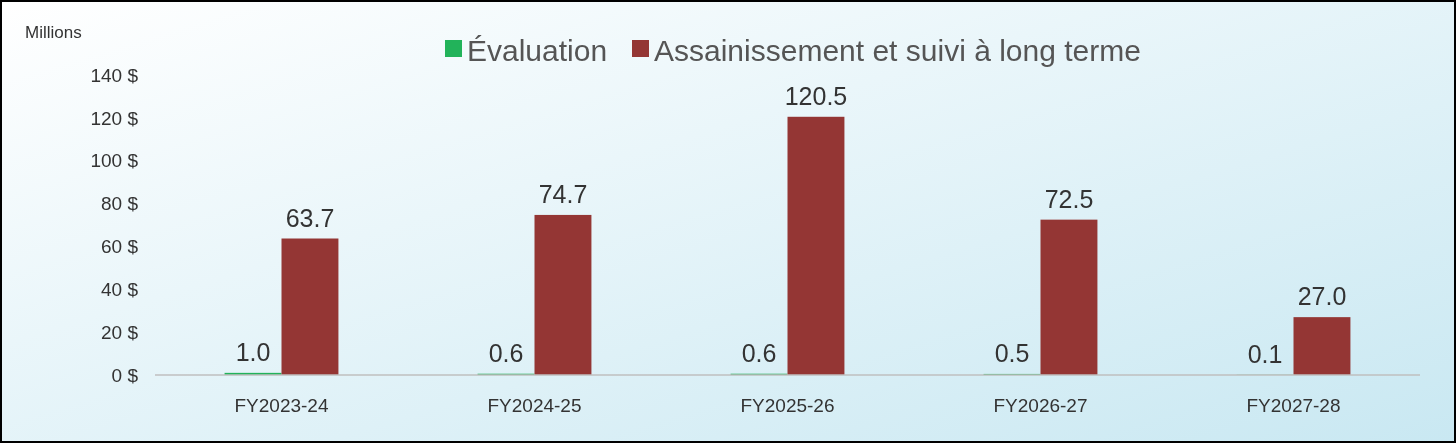 This screenshot has height=443, width=1456. What do you see at coordinates (816, 95) in the screenshot?
I see `data-label: 120.5` at bounding box center [816, 95].